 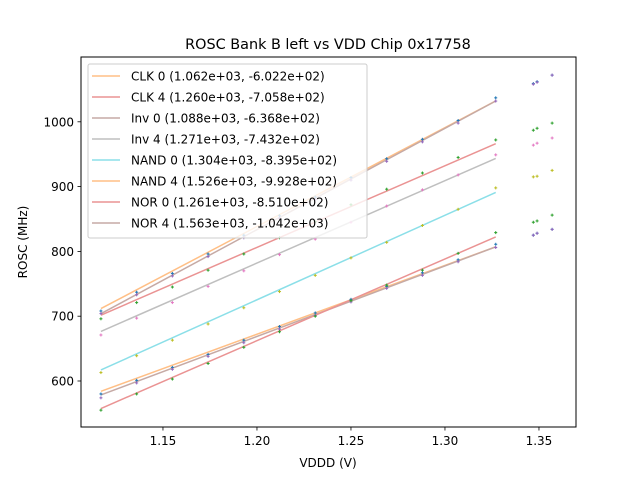 I want to click on legend-entry: NOR 0 (1.261e+03, -8.510e+02), so click(x=210, y=203).